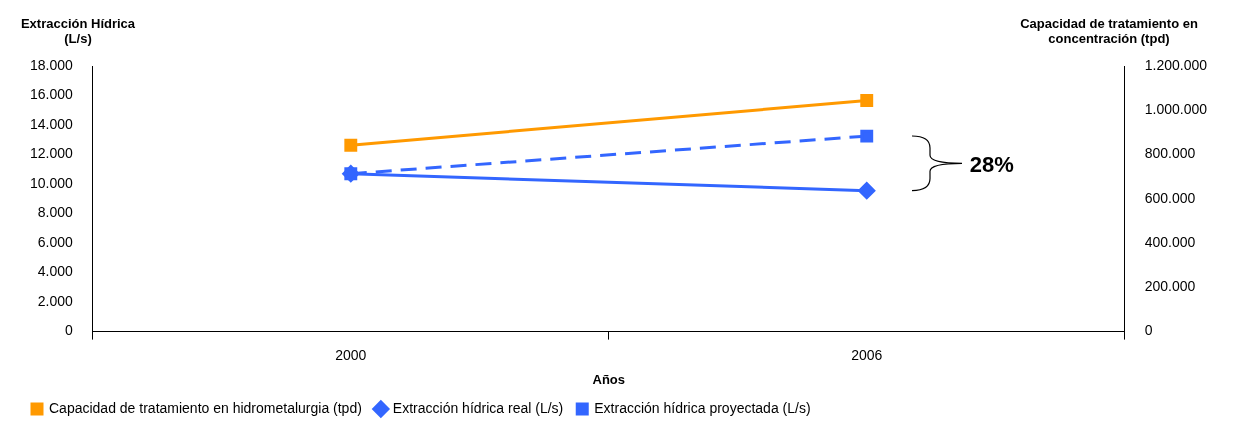 This screenshot has width=1237, height=434. What do you see at coordinates (1176, 109) in the screenshot?
I see `y2-tick-label: 1.000.000` at bounding box center [1176, 109].